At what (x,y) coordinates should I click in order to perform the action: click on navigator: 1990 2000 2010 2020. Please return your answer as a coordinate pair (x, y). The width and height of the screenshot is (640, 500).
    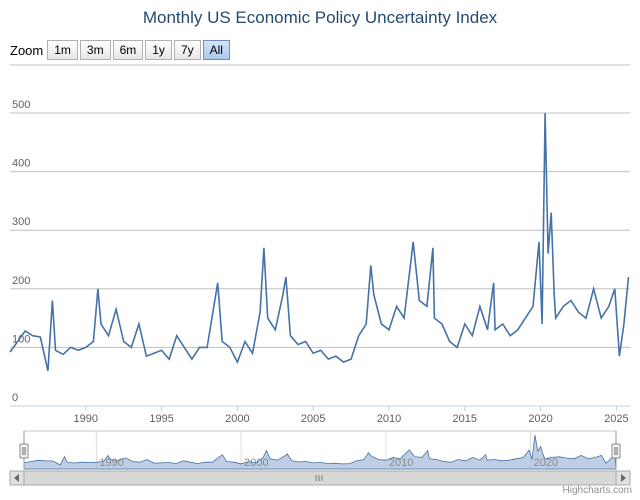
    Looking at the image, I should click on (320, 450).